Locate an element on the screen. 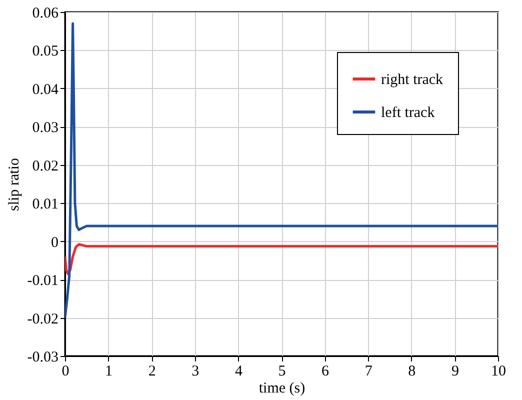 The width and height of the screenshot is (522, 400). x-tick-label: 8 is located at coordinates (412, 372).